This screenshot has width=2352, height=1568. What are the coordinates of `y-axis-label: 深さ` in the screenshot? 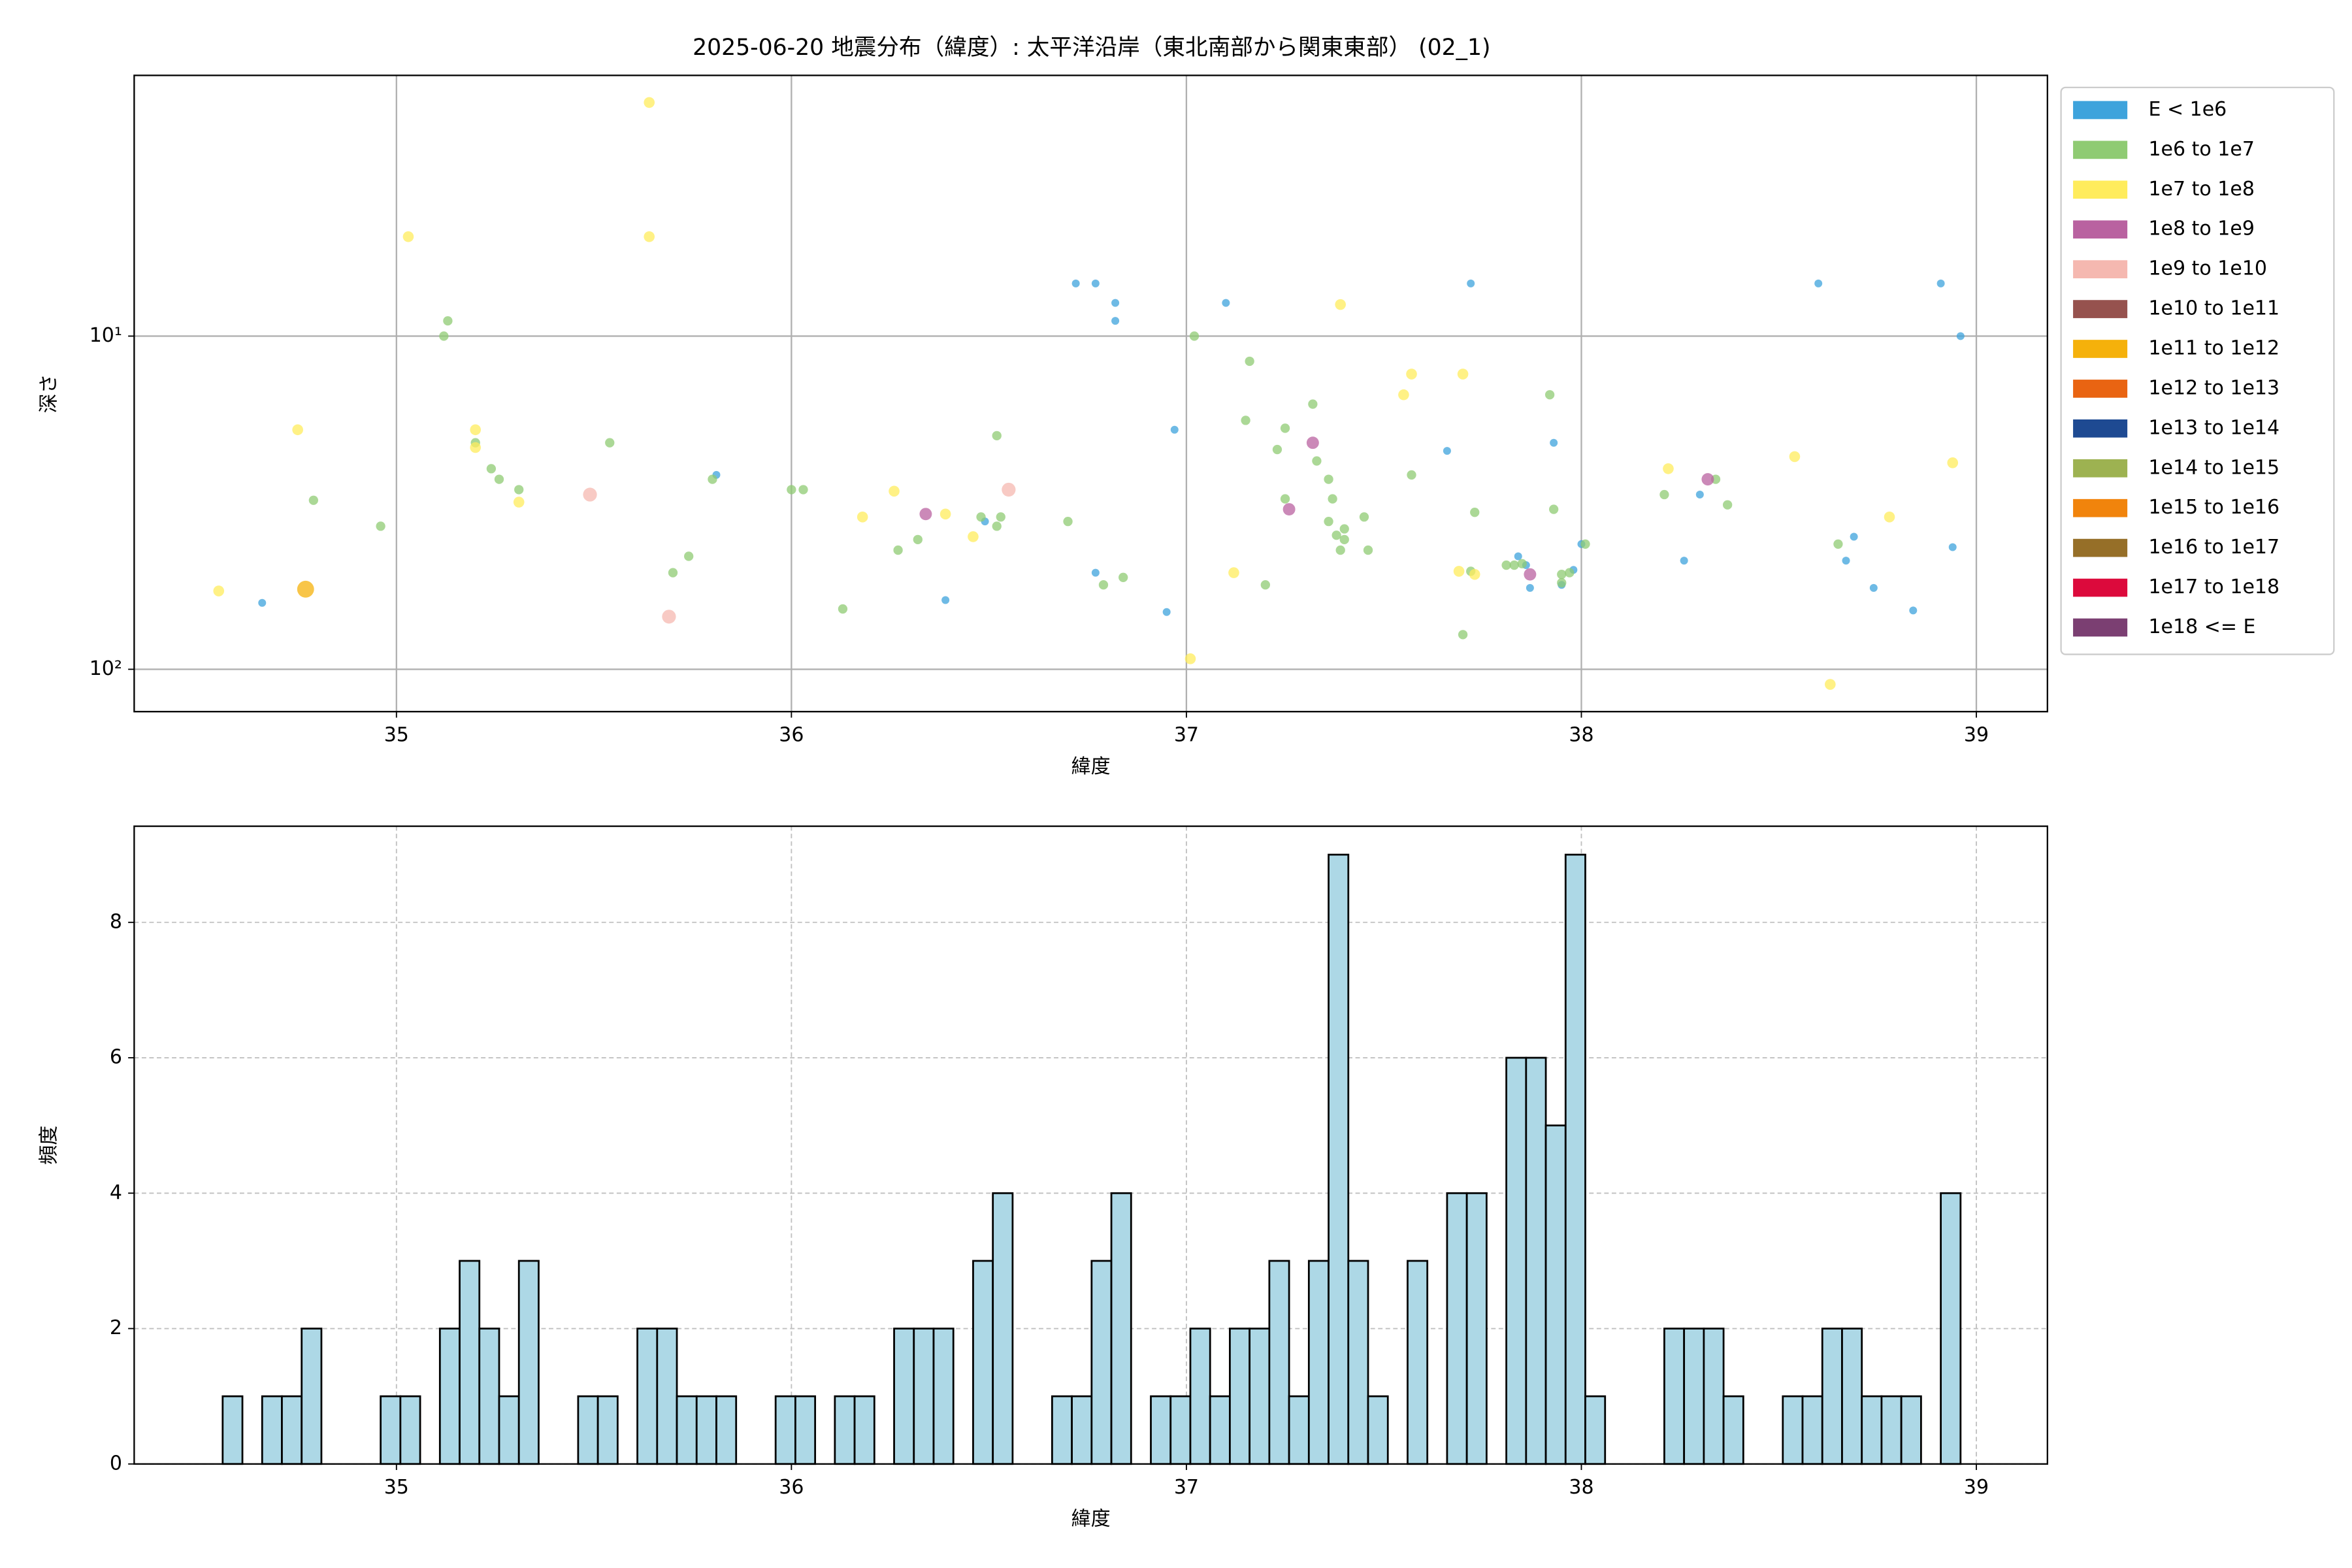 It's located at (49, 393).